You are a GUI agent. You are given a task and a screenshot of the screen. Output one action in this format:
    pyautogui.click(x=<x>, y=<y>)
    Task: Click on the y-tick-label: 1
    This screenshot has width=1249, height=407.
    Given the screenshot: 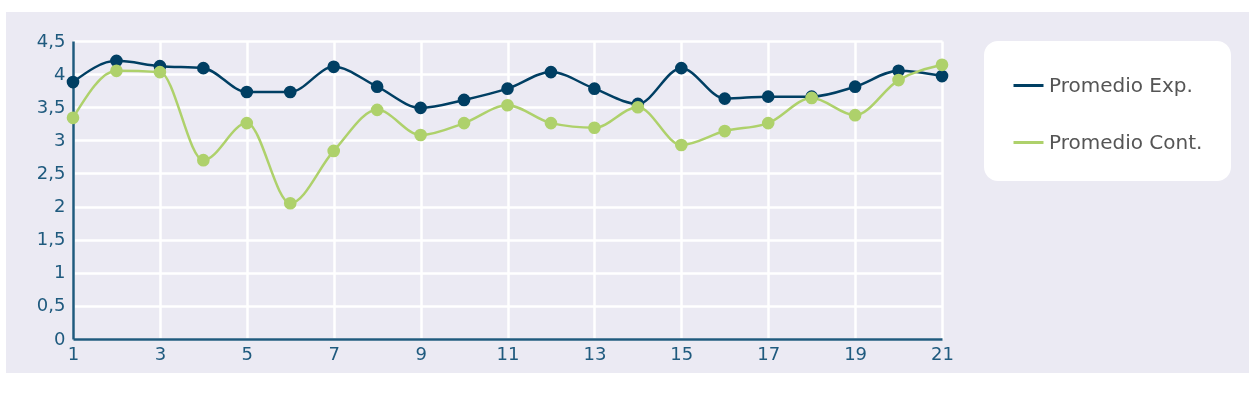 What is the action you would take?
    pyautogui.click(x=60, y=272)
    